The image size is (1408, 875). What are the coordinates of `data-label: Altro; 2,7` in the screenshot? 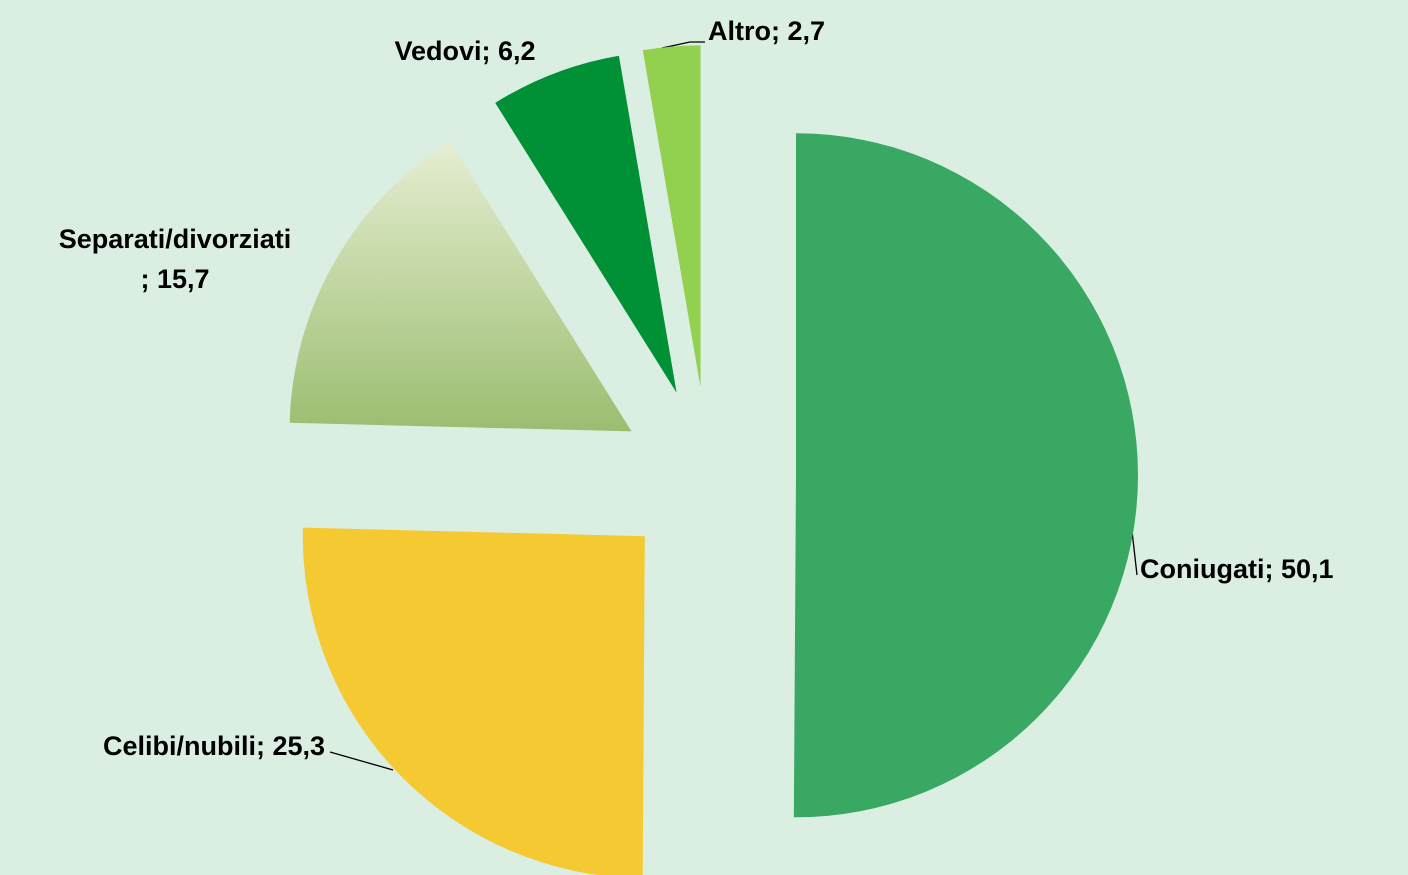 It's located at (766, 31).